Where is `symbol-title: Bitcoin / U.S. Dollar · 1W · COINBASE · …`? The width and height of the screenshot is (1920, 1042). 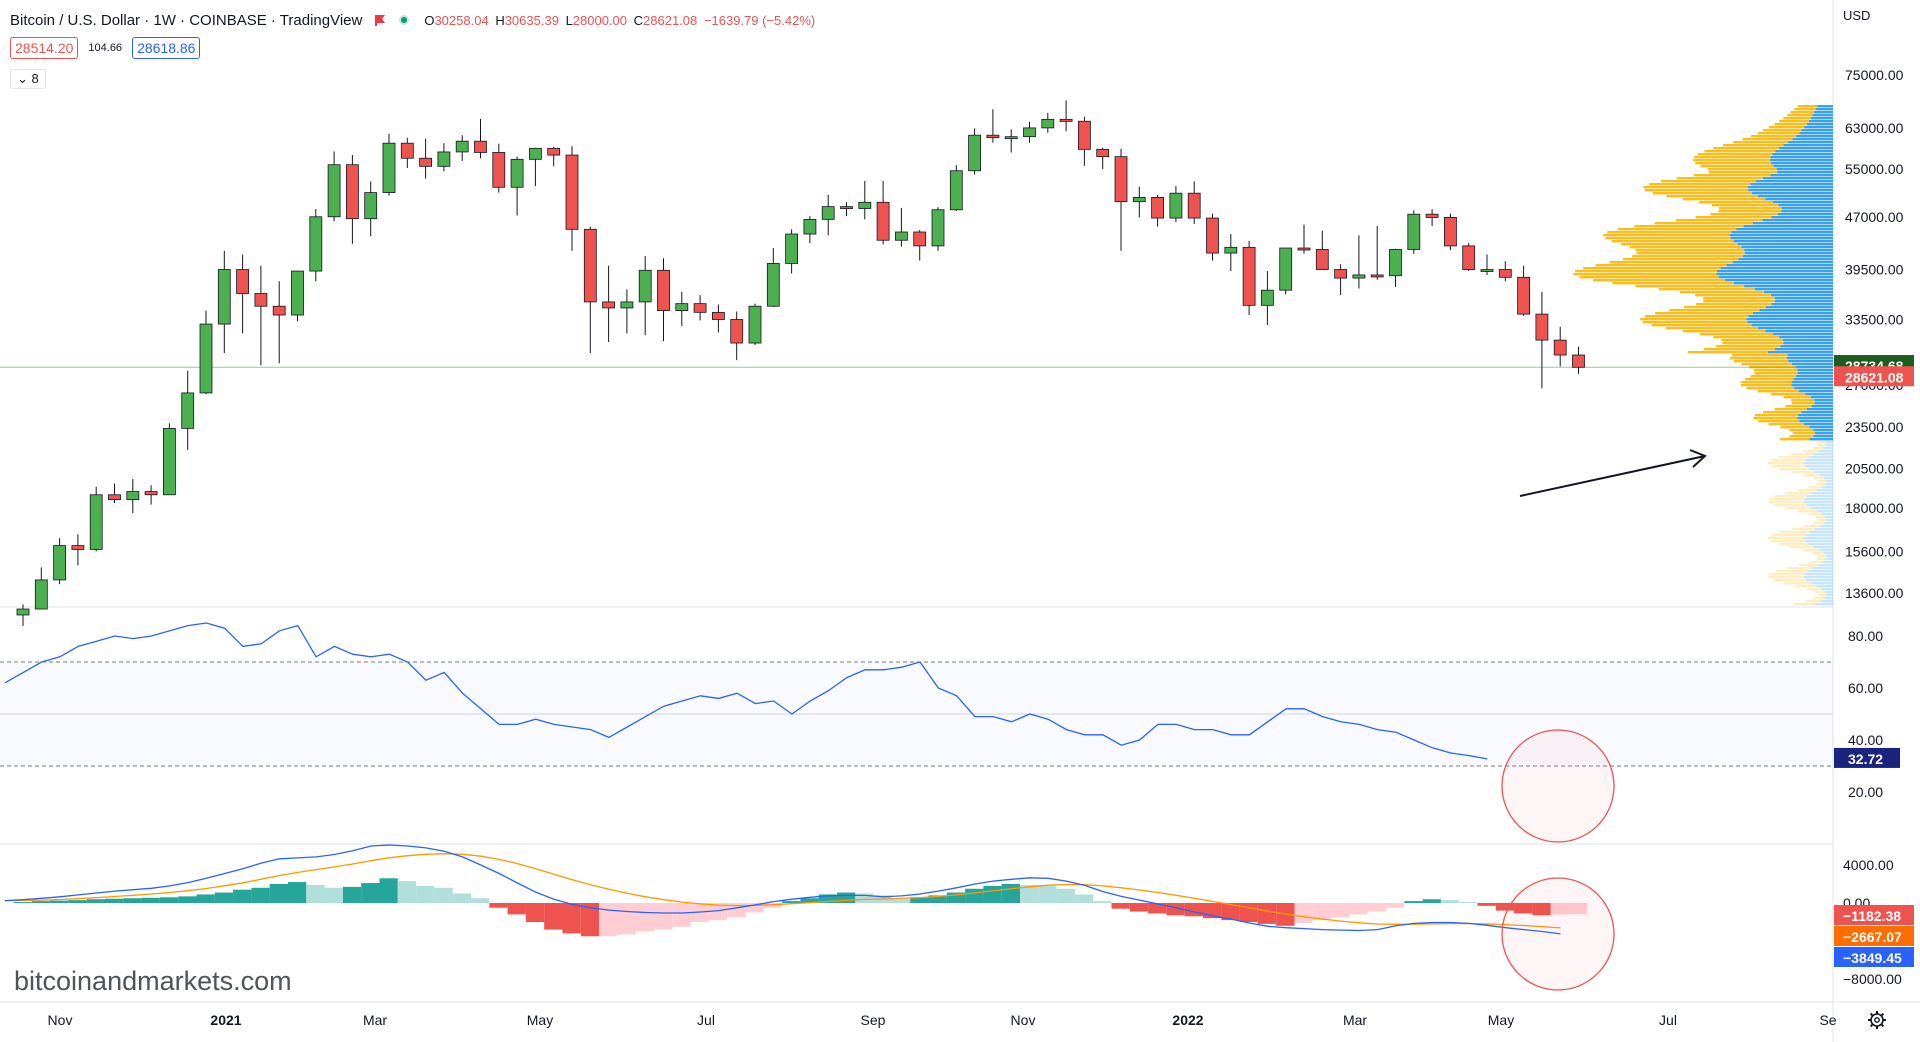
symbol-title: Bitcoin / U.S. Dollar · 1W · COINBASE · … is located at coordinates (186, 20).